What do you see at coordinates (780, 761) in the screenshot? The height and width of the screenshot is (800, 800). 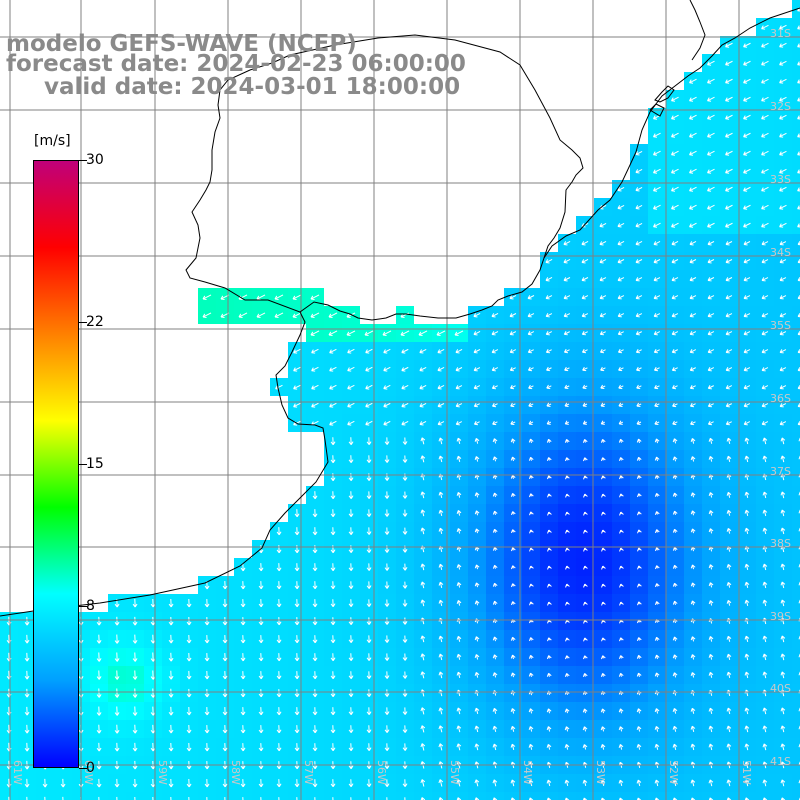 I see `latitude-label: 41S` at bounding box center [780, 761].